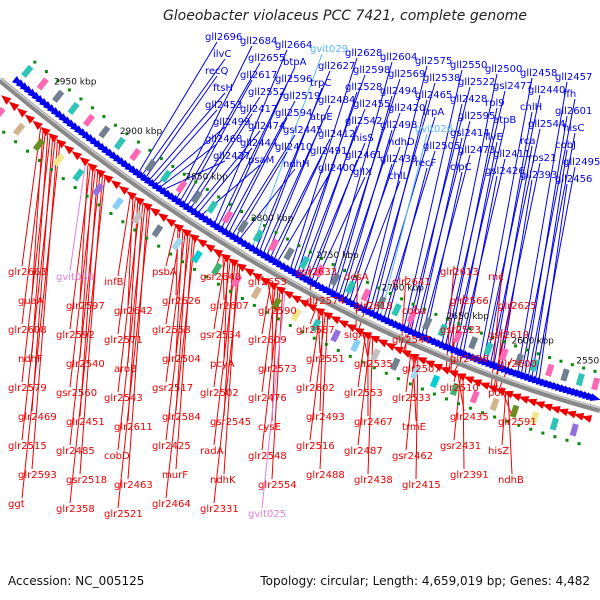  Describe the element at coordinates (231, 122) in the screenshot. I see `forward-gene-label: gll2499` at that location.